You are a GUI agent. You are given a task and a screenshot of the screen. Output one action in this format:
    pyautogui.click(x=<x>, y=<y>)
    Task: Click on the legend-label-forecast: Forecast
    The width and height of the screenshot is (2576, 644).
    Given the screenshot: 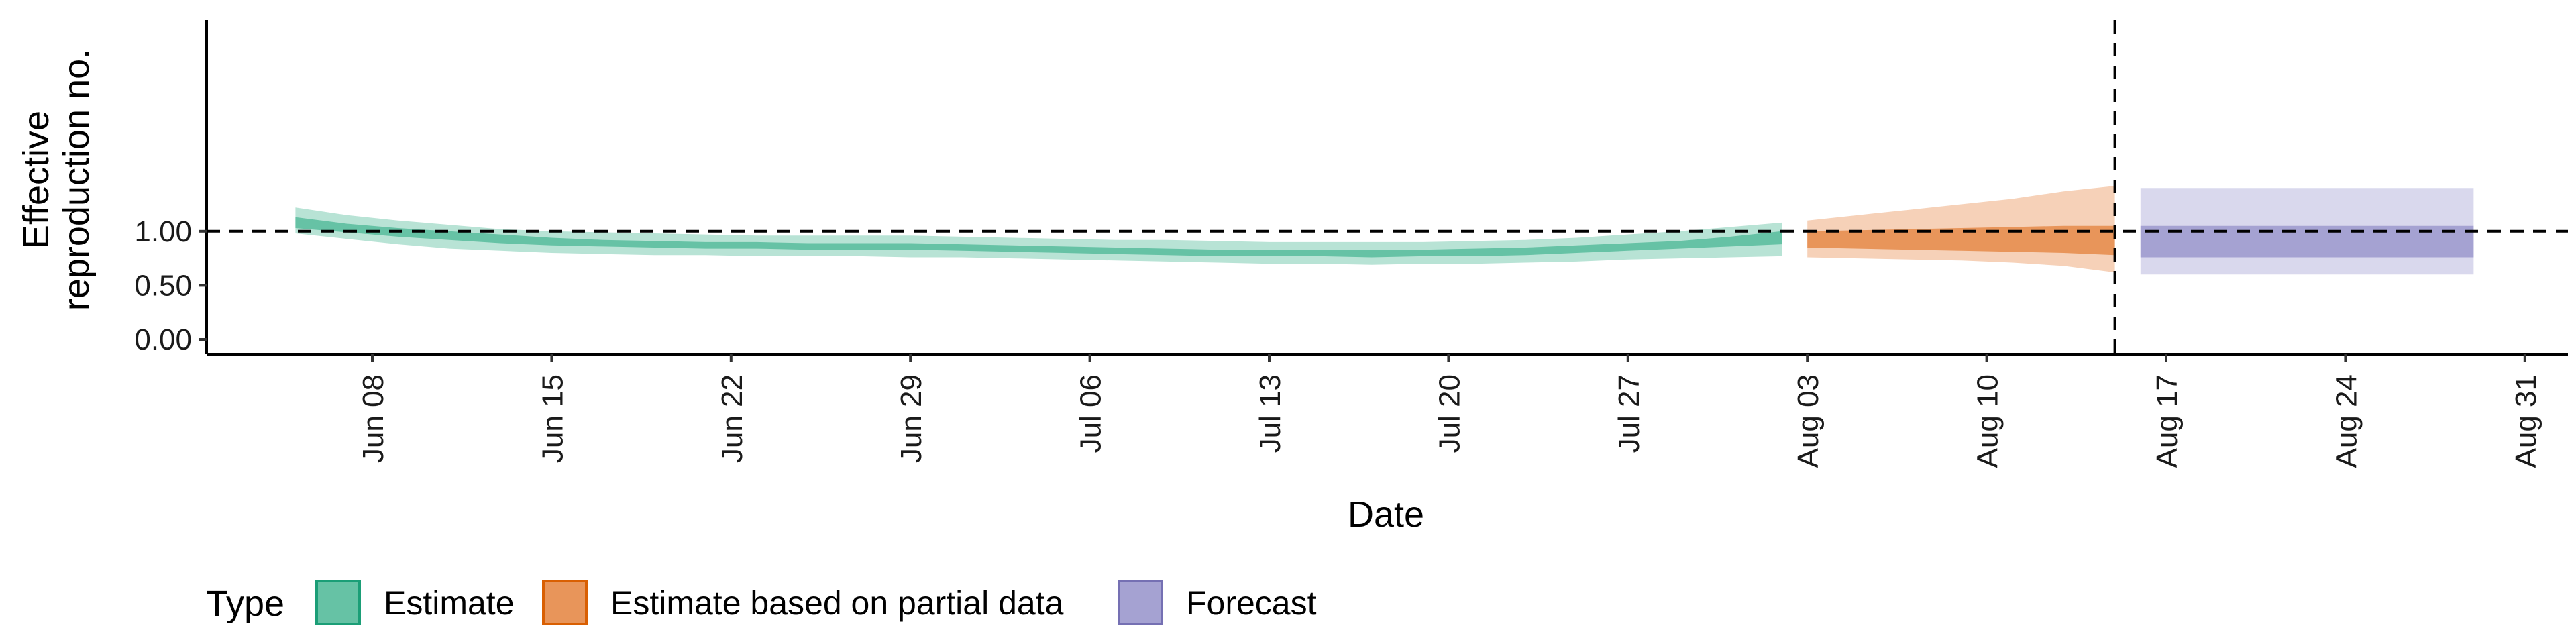 What is the action you would take?
    pyautogui.click(x=1251, y=603)
    